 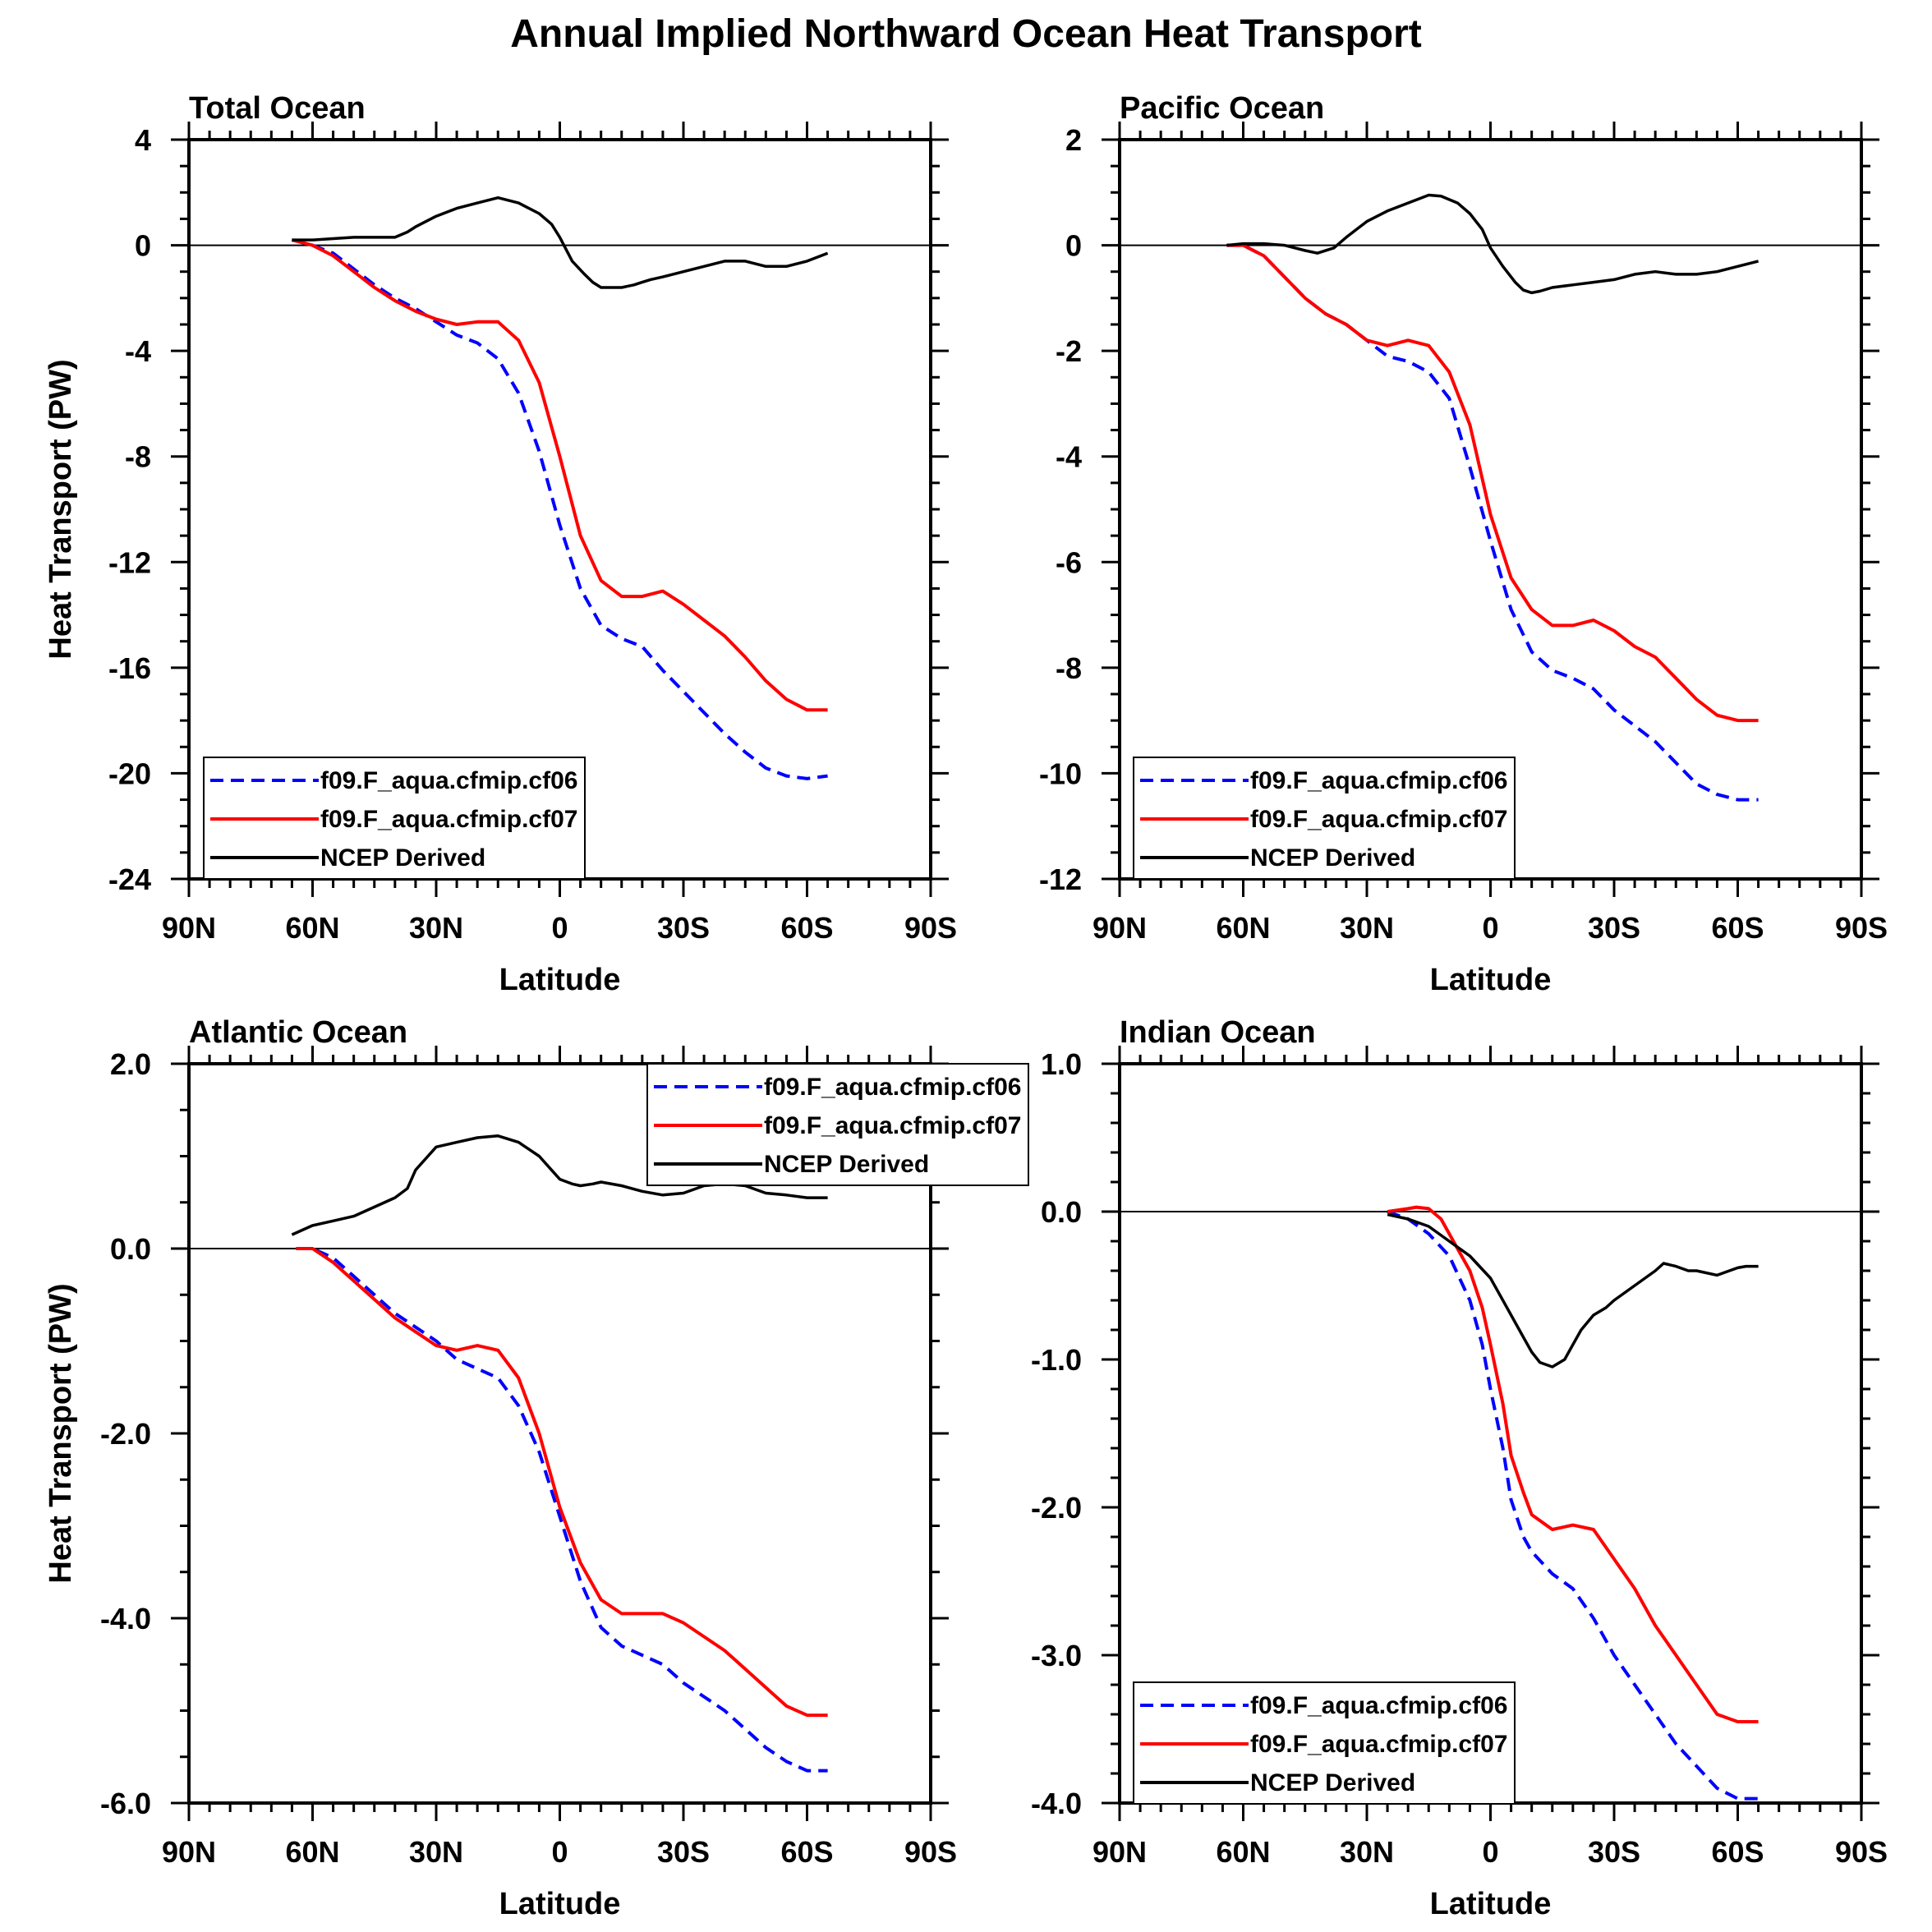 I want to click on y-tick-label: -2, so click(x=1069, y=351).